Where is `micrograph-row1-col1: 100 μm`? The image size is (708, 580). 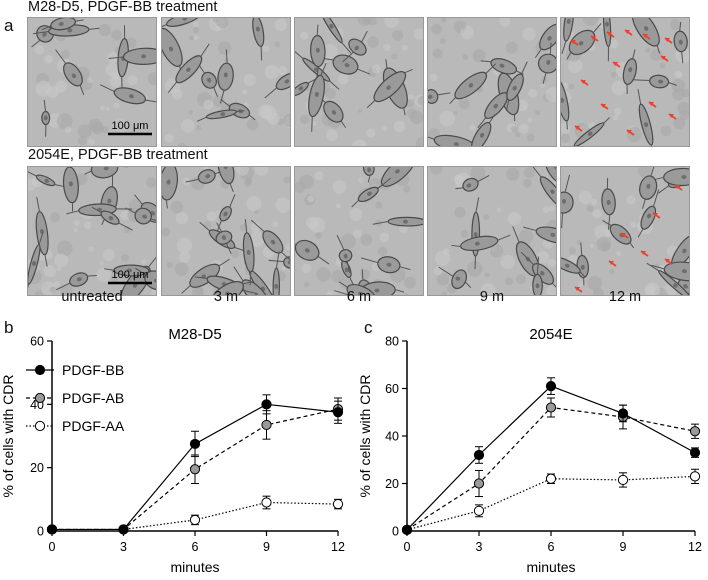 micrograph-row1-col1: 100 μm is located at coordinates (92, 82).